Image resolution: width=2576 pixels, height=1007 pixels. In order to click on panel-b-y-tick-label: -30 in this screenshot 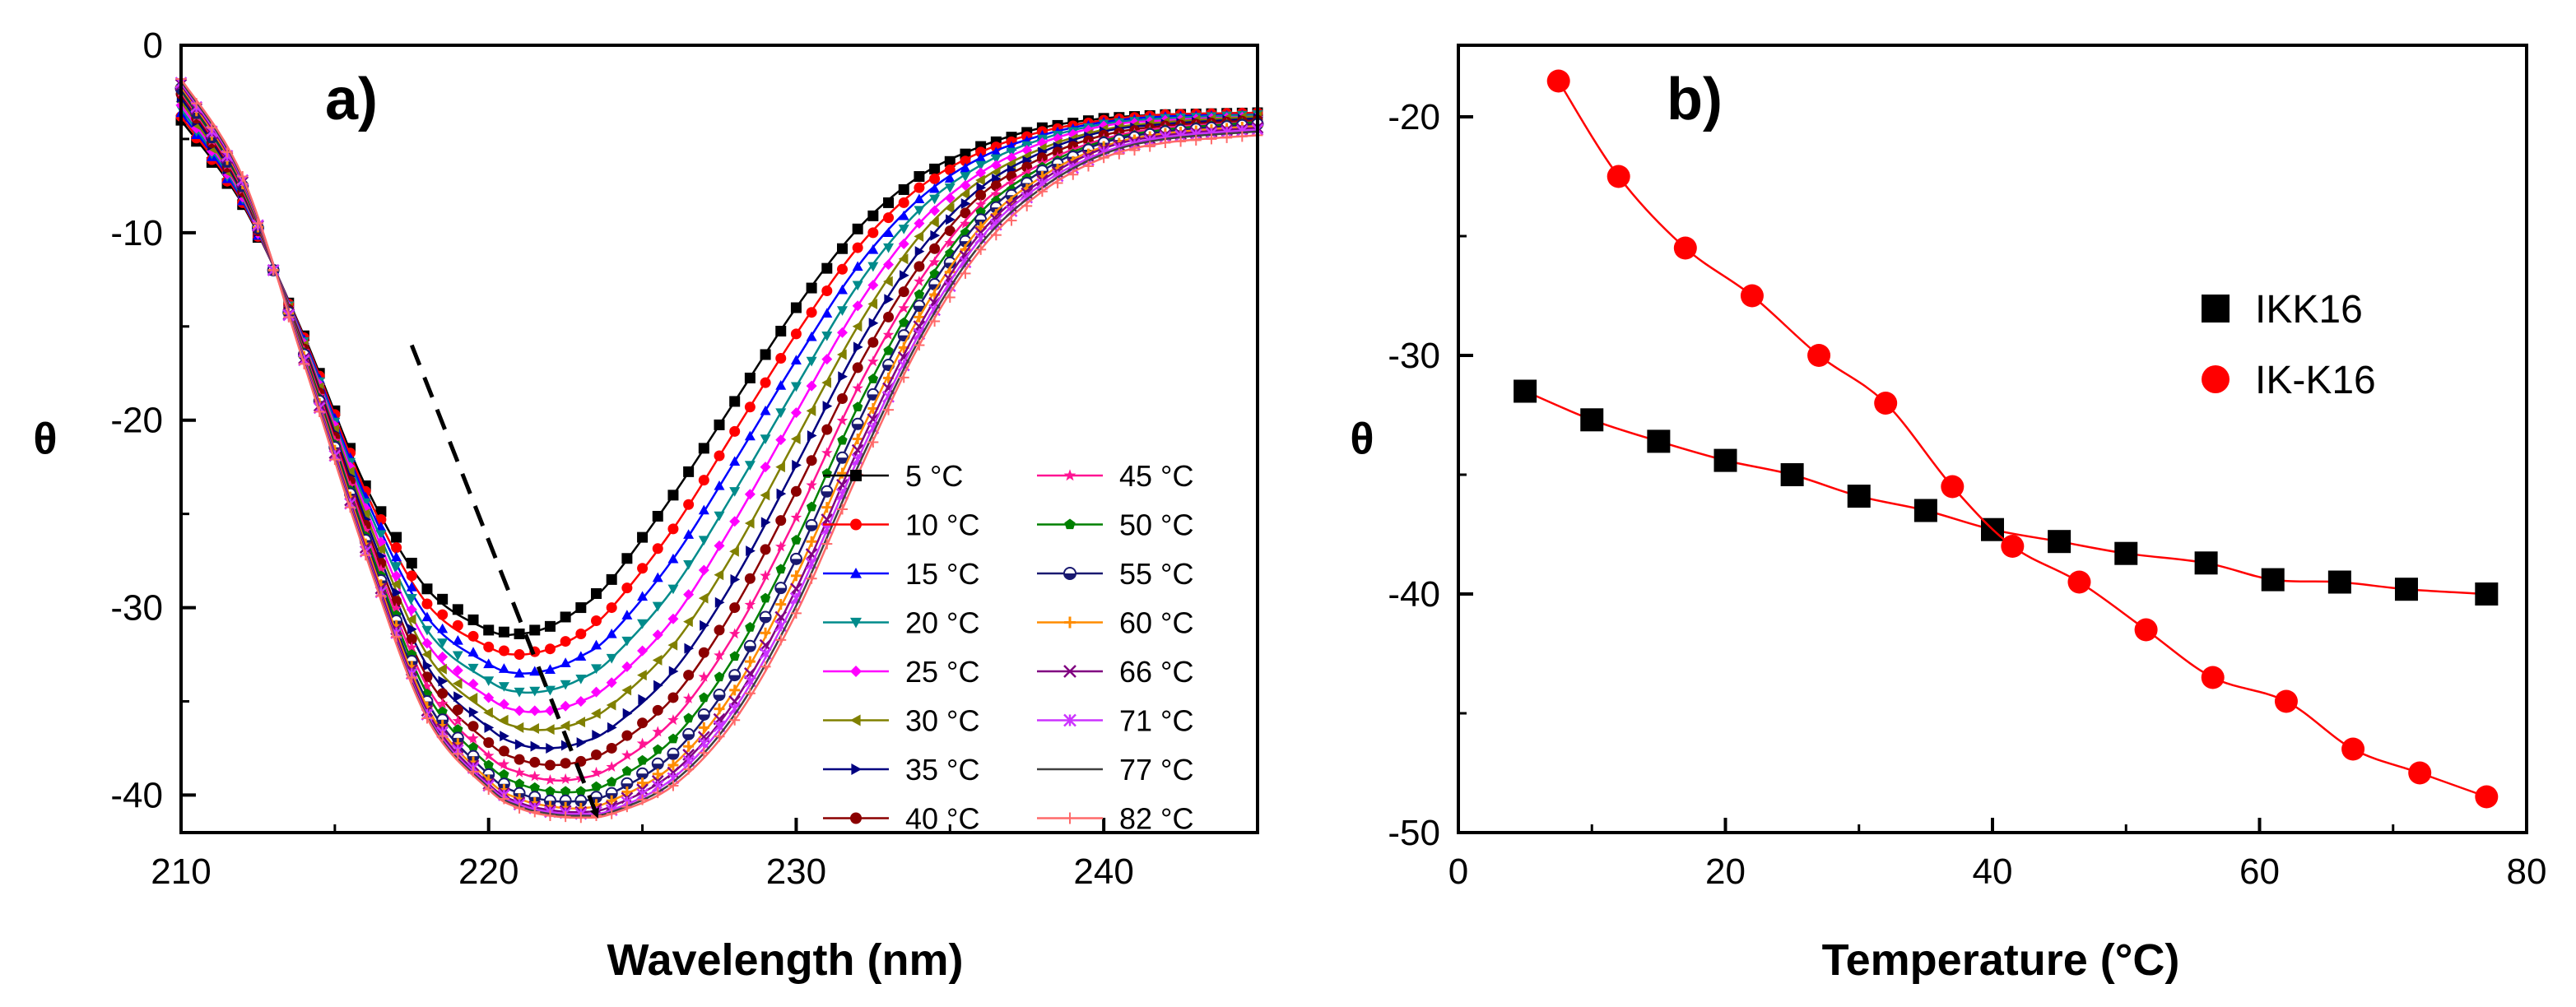, I will do `click(1414, 356)`.